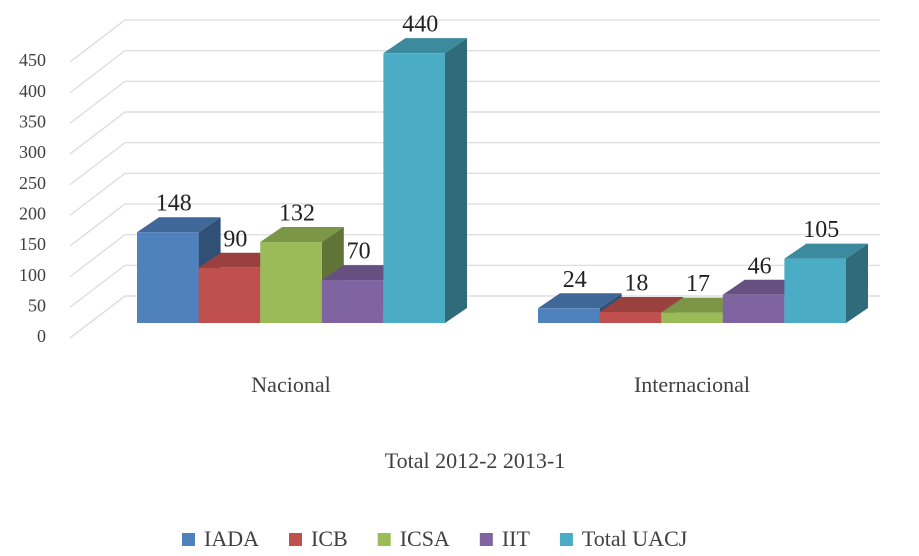 Image resolution: width=919 pixels, height=556 pixels. I want to click on legend-label: ICB, so click(329, 538).